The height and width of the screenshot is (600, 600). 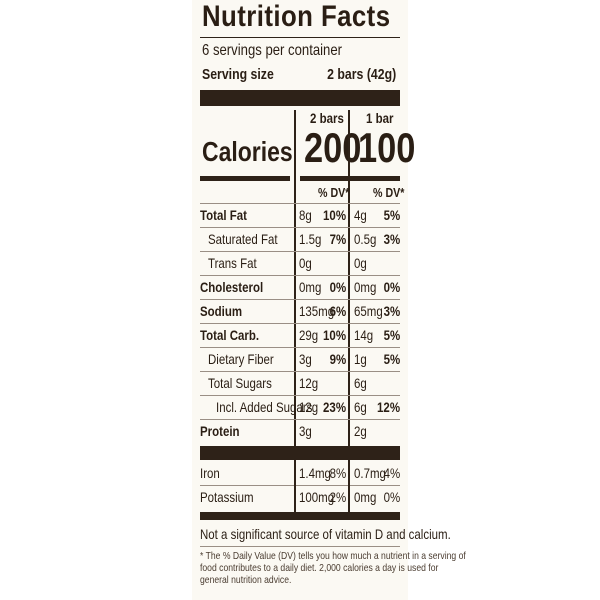 What do you see at coordinates (380, 118) in the screenshot?
I see `col2-header: 1 bar` at bounding box center [380, 118].